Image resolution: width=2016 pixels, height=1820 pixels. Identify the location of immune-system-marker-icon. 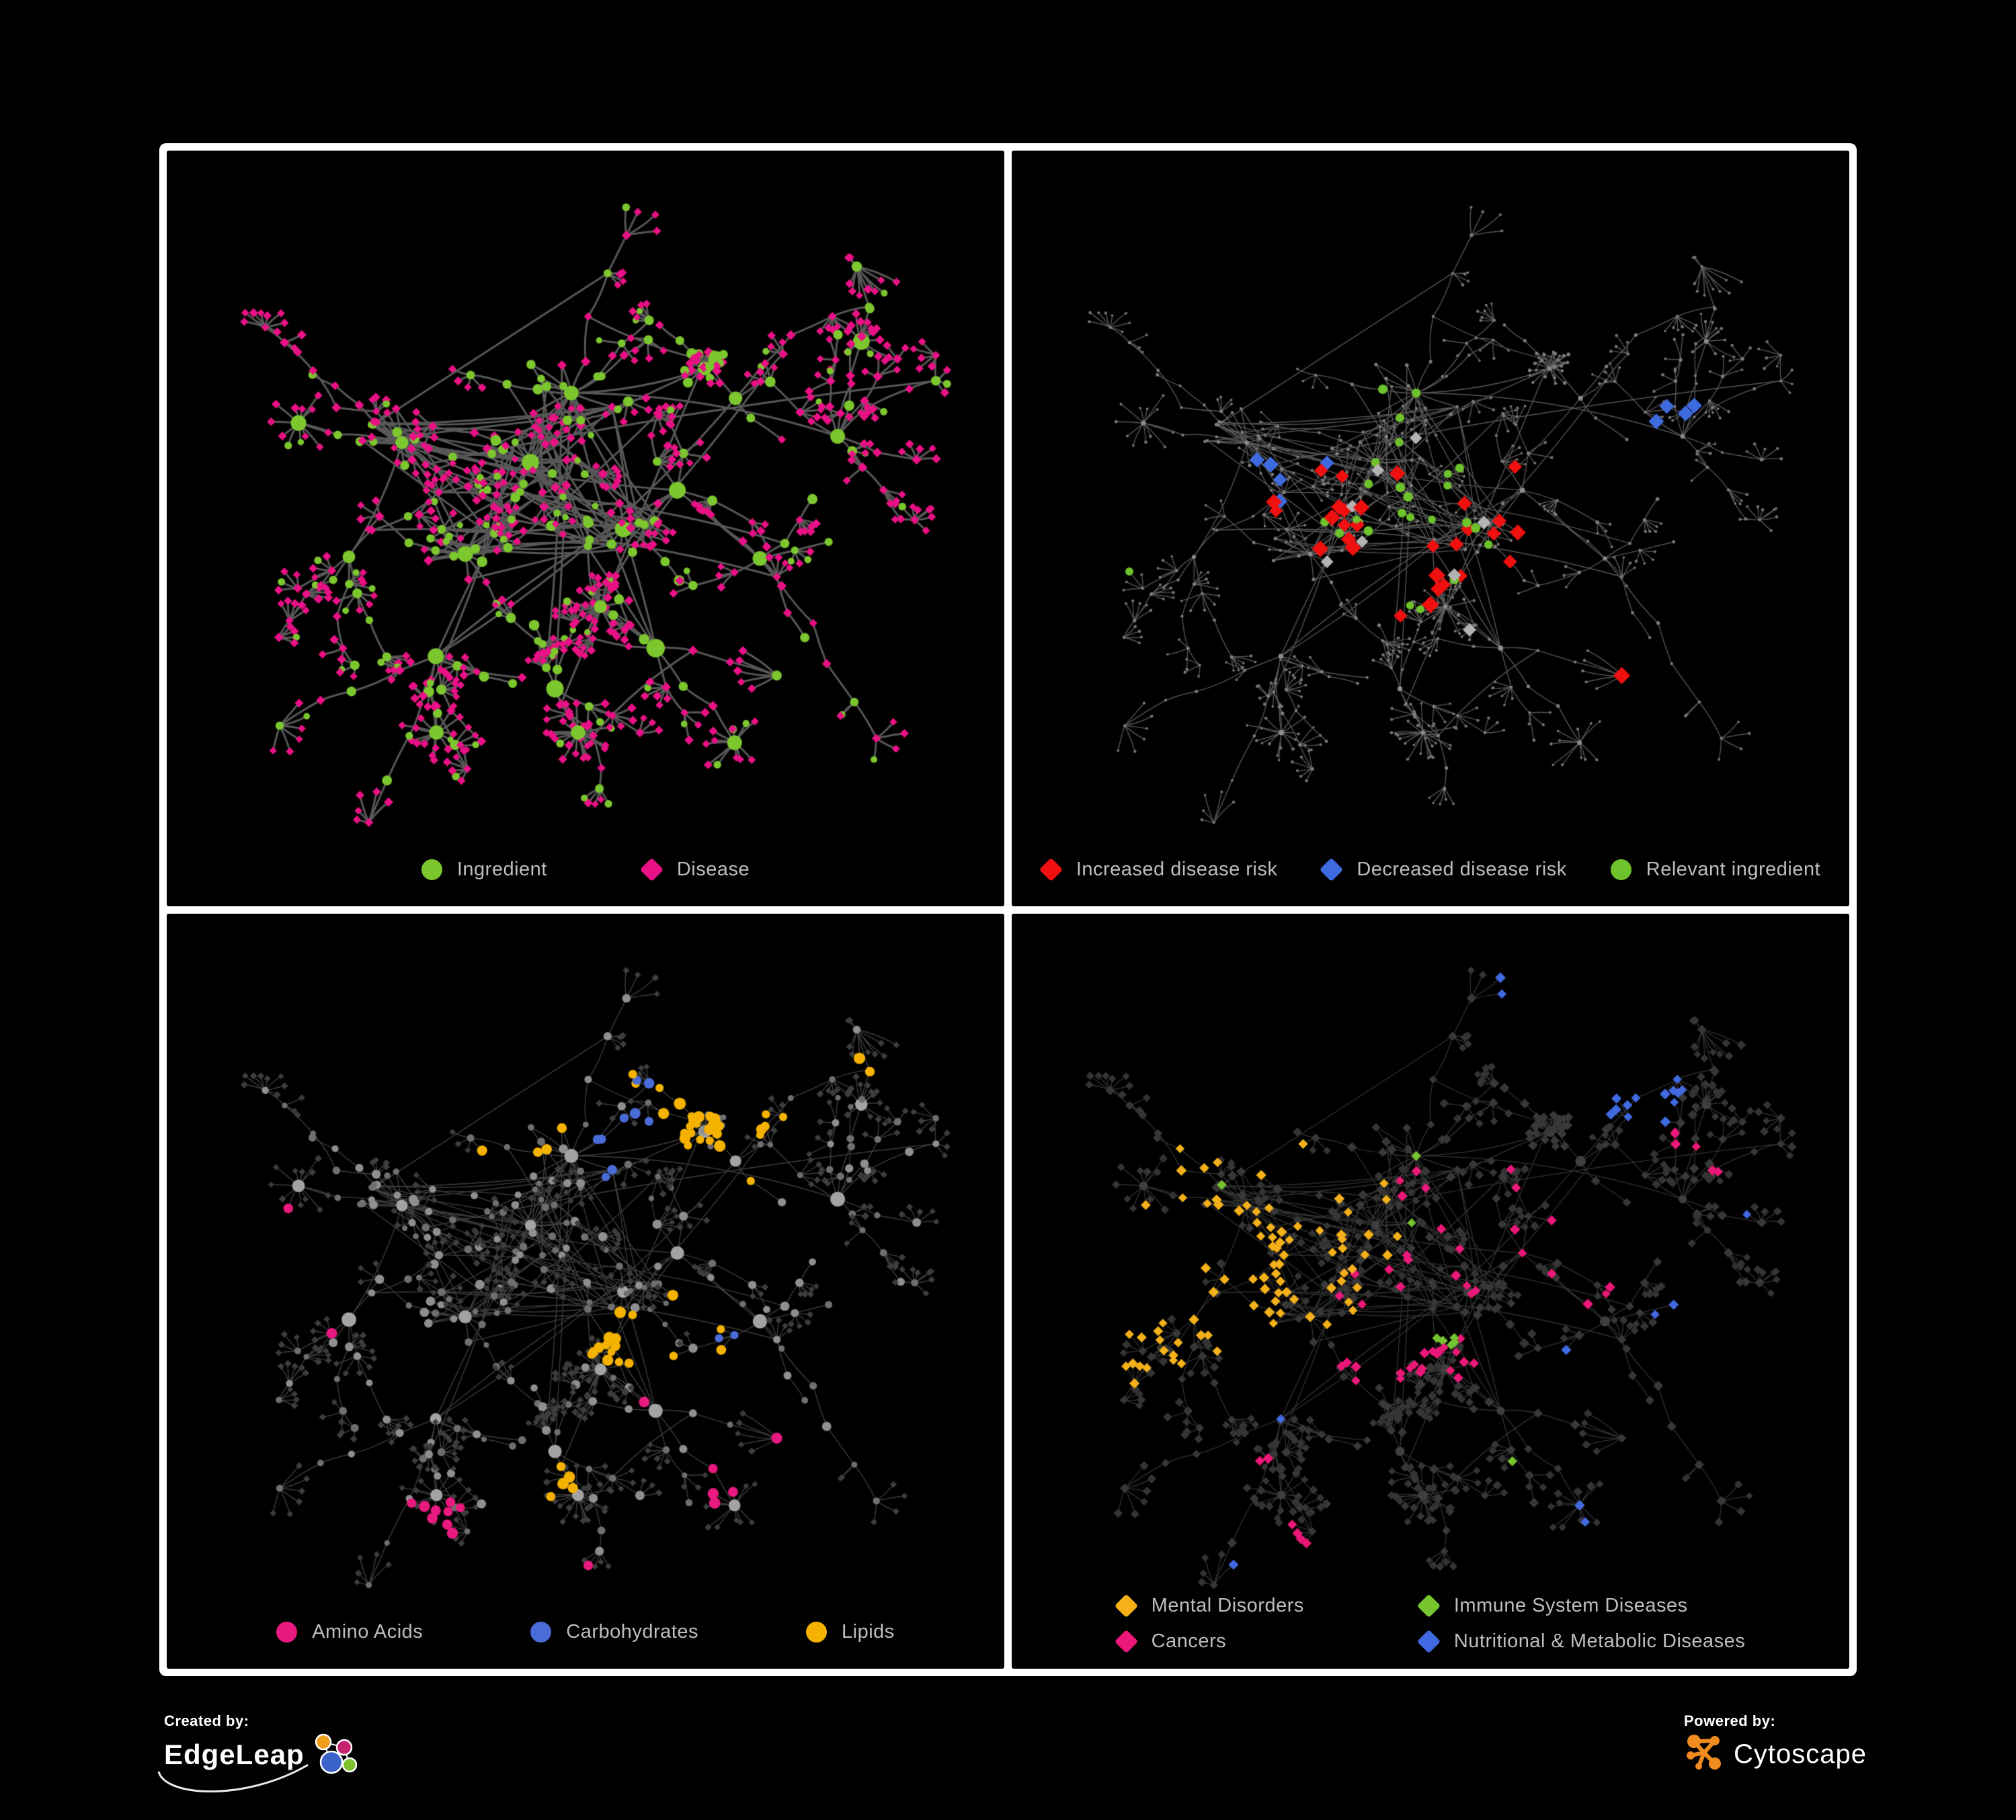
(1428, 1605).